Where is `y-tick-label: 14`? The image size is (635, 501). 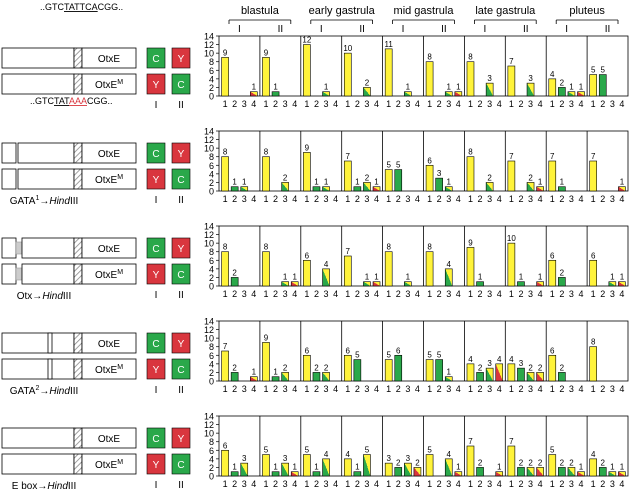
y-tick-label: 14 is located at coordinates (209, 227).